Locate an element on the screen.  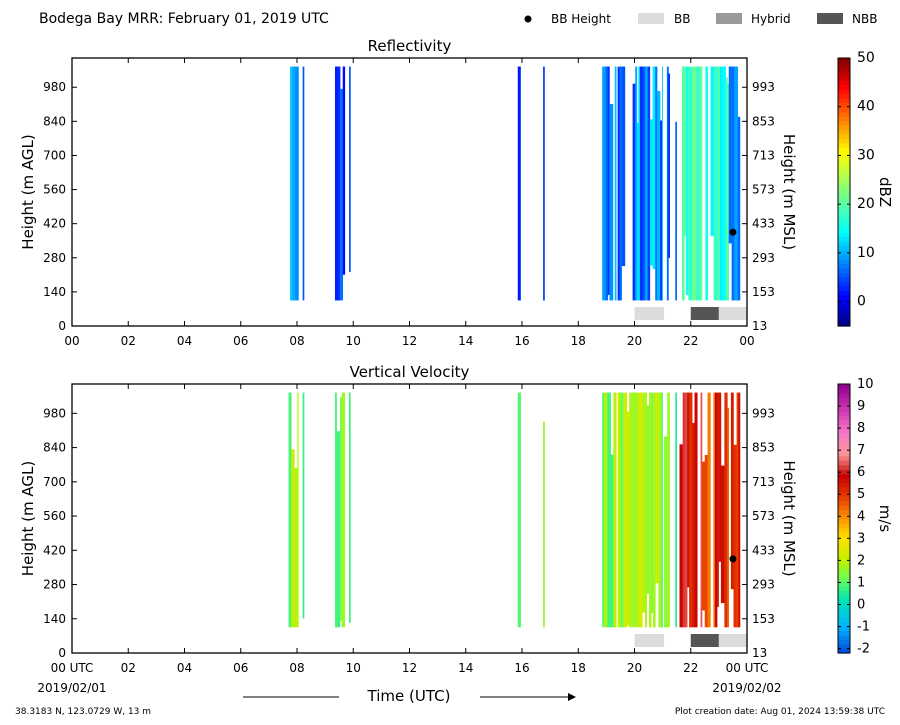
velocity-y2-tick-label: 713 is located at coordinates (763, 482).